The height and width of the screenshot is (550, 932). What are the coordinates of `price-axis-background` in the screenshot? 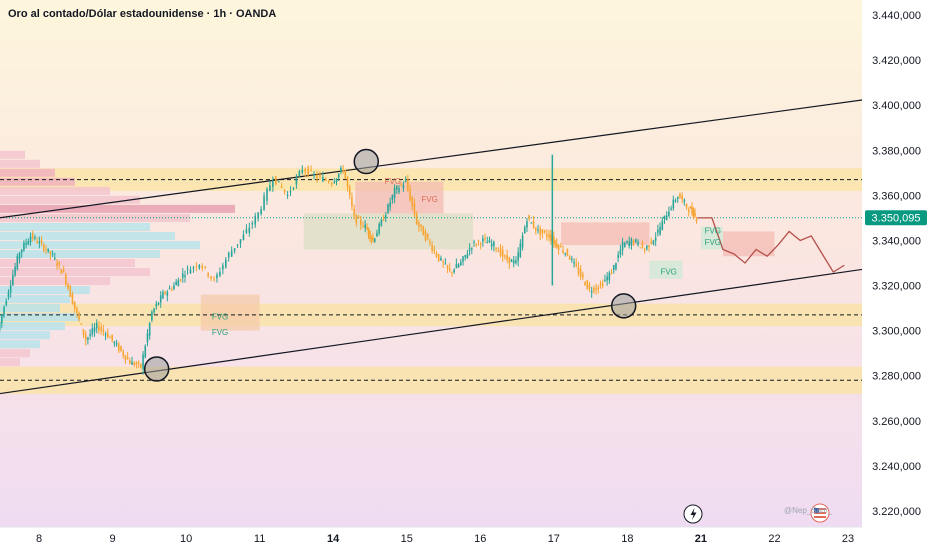 It's located at (897, 275).